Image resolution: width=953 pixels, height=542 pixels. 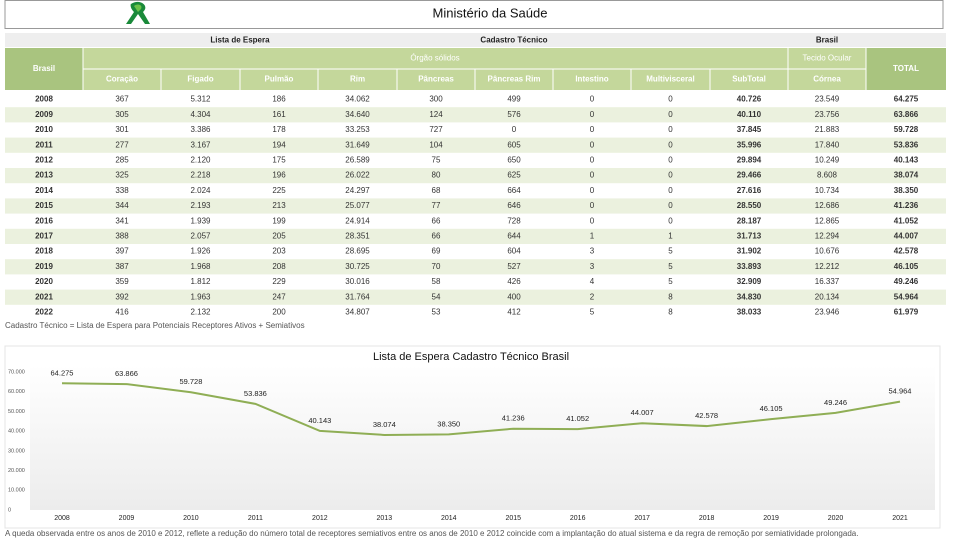 I want to click on table-cell: 34.640, so click(x=357, y=114).